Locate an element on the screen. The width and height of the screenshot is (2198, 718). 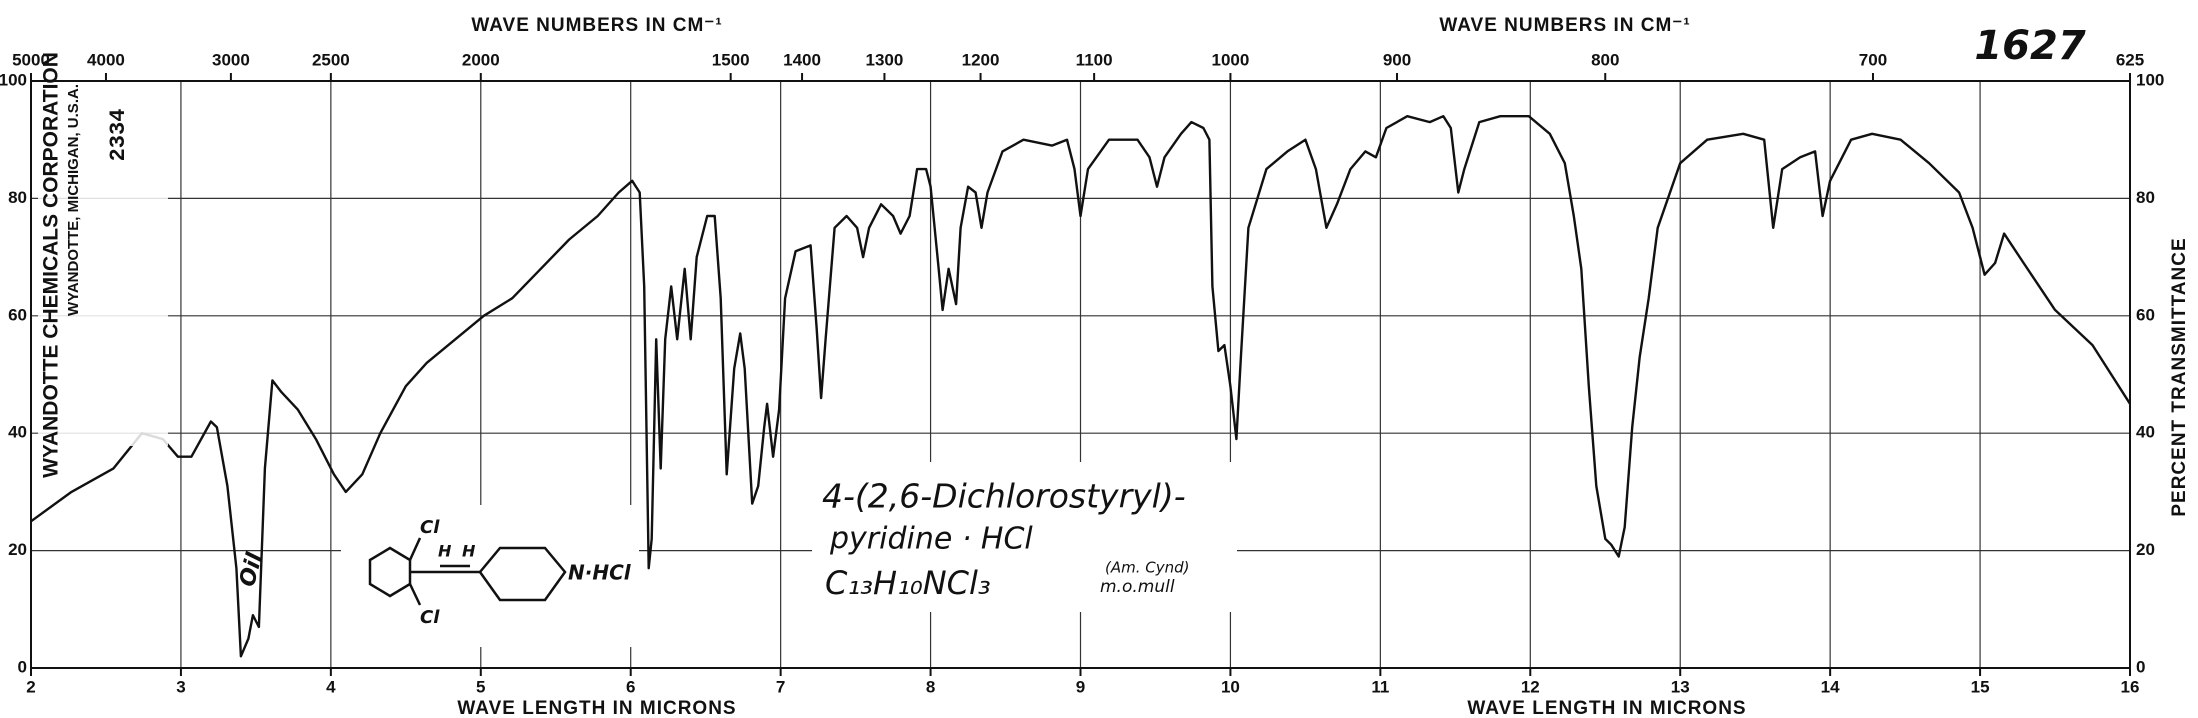
y-tick-label: 20 is located at coordinates (17, 549).